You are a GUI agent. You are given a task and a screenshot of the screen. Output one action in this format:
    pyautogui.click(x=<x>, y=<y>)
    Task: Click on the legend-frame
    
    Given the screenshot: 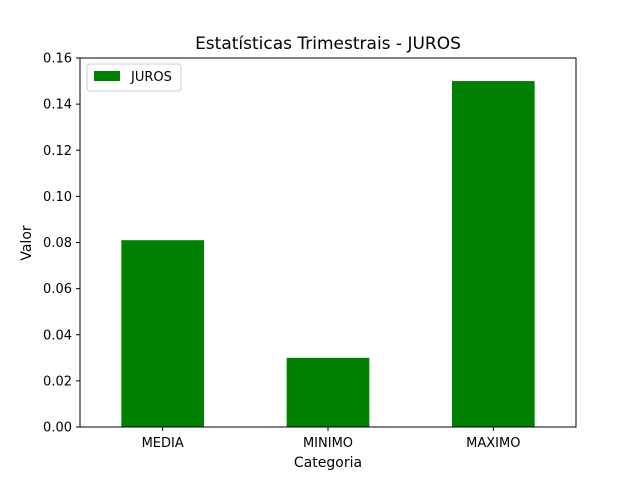 What is the action you would take?
    pyautogui.click(x=134, y=77)
    